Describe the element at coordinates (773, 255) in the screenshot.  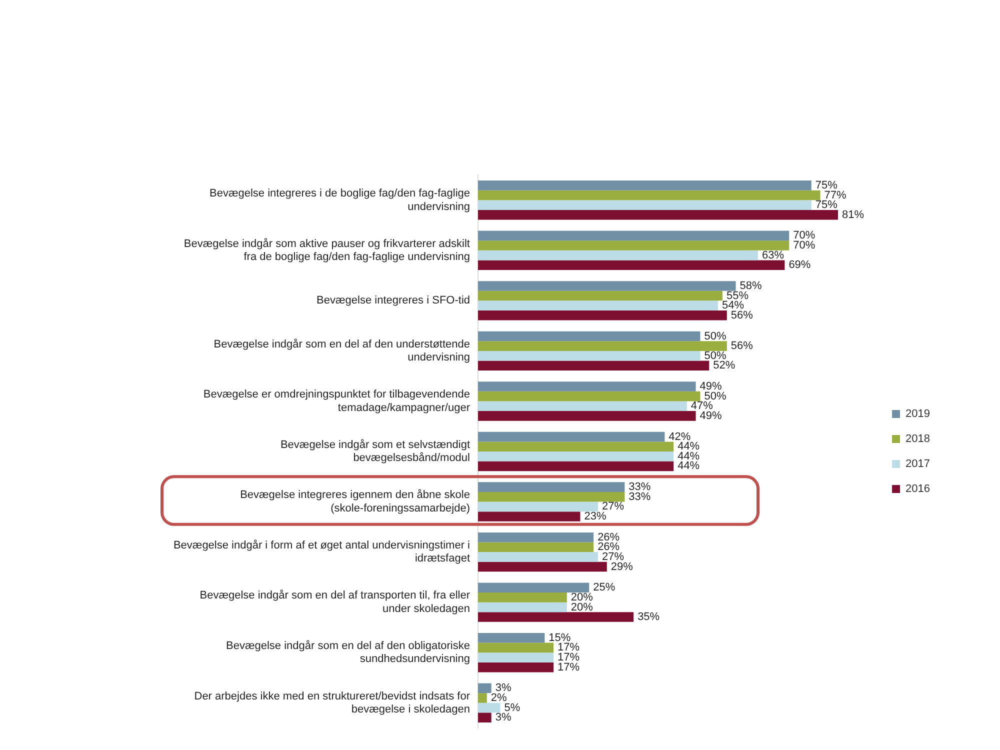
I see `data-label: 63%` at that location.